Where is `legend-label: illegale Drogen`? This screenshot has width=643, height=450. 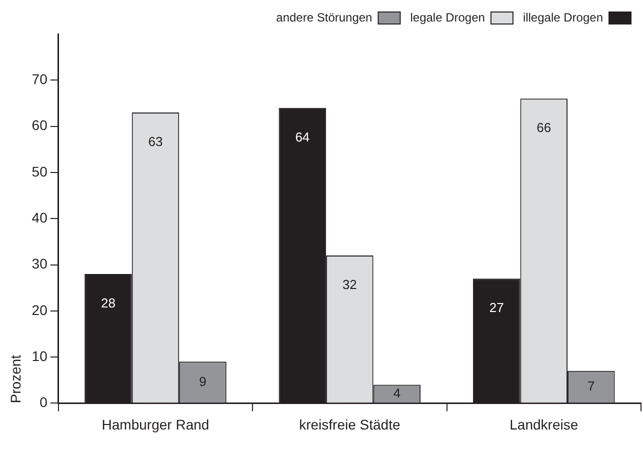 legend-label: illegale Drogen is located at coordinates (562, 17).